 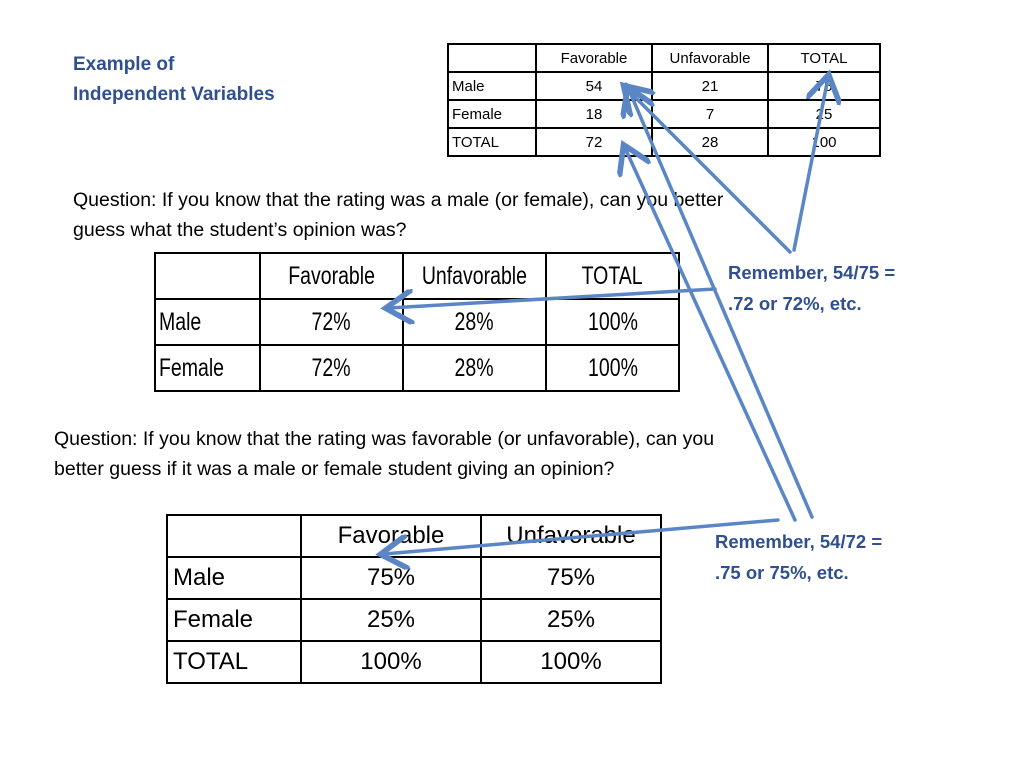 What do you see at coordinates (594, 114) in the screenshot?
I see `table-cell: 18` at bounding box center [594, 114].